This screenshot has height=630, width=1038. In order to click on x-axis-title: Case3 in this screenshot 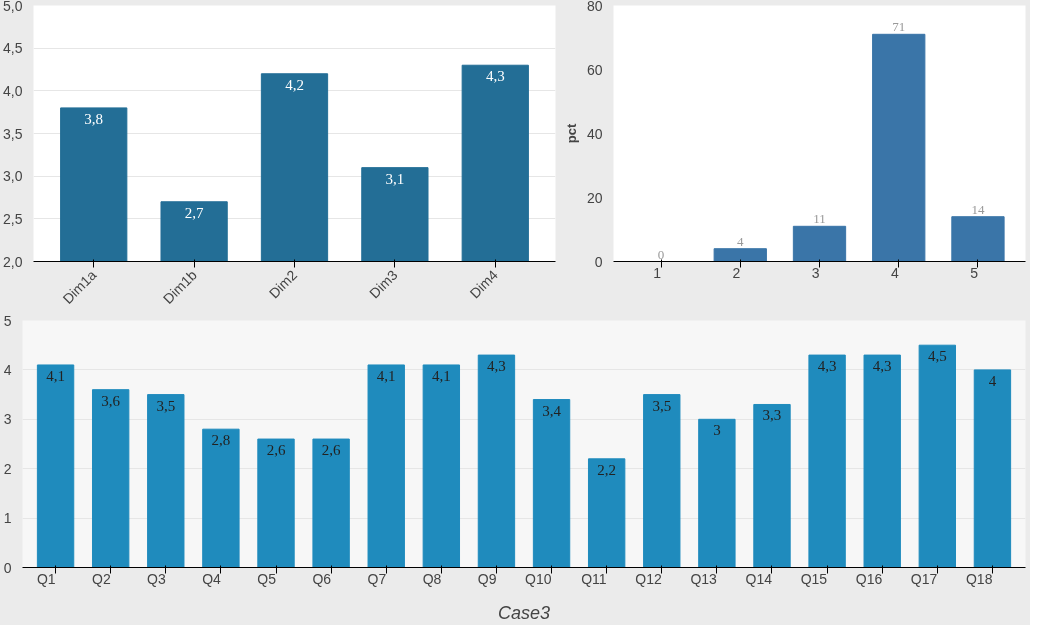, I will do `click(524, 612)`.